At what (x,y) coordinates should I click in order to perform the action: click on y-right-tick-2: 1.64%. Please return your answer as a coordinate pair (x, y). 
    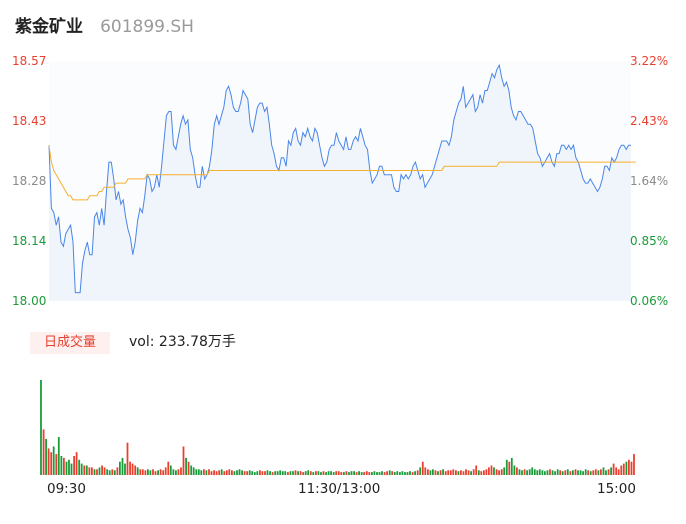
    Looking at the image, I should click on (649, 181).